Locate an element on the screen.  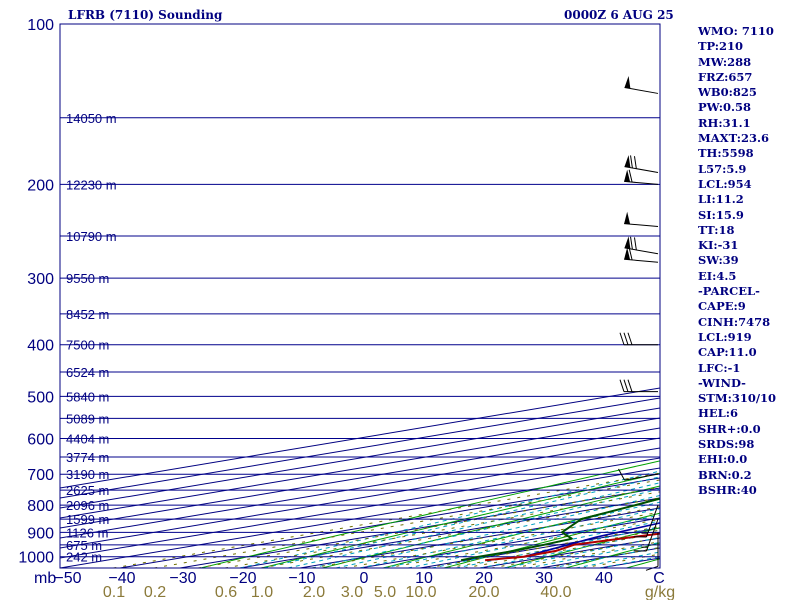
height-label: 9550 m is located at coordinates (87, 278).